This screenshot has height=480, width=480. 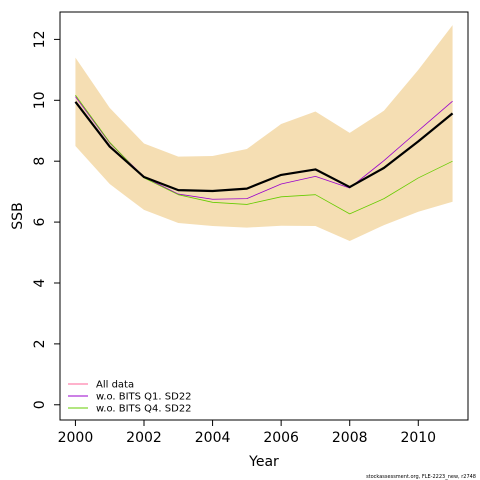 I want to click on x-axis-title: Year, so click(x=263, y=462).